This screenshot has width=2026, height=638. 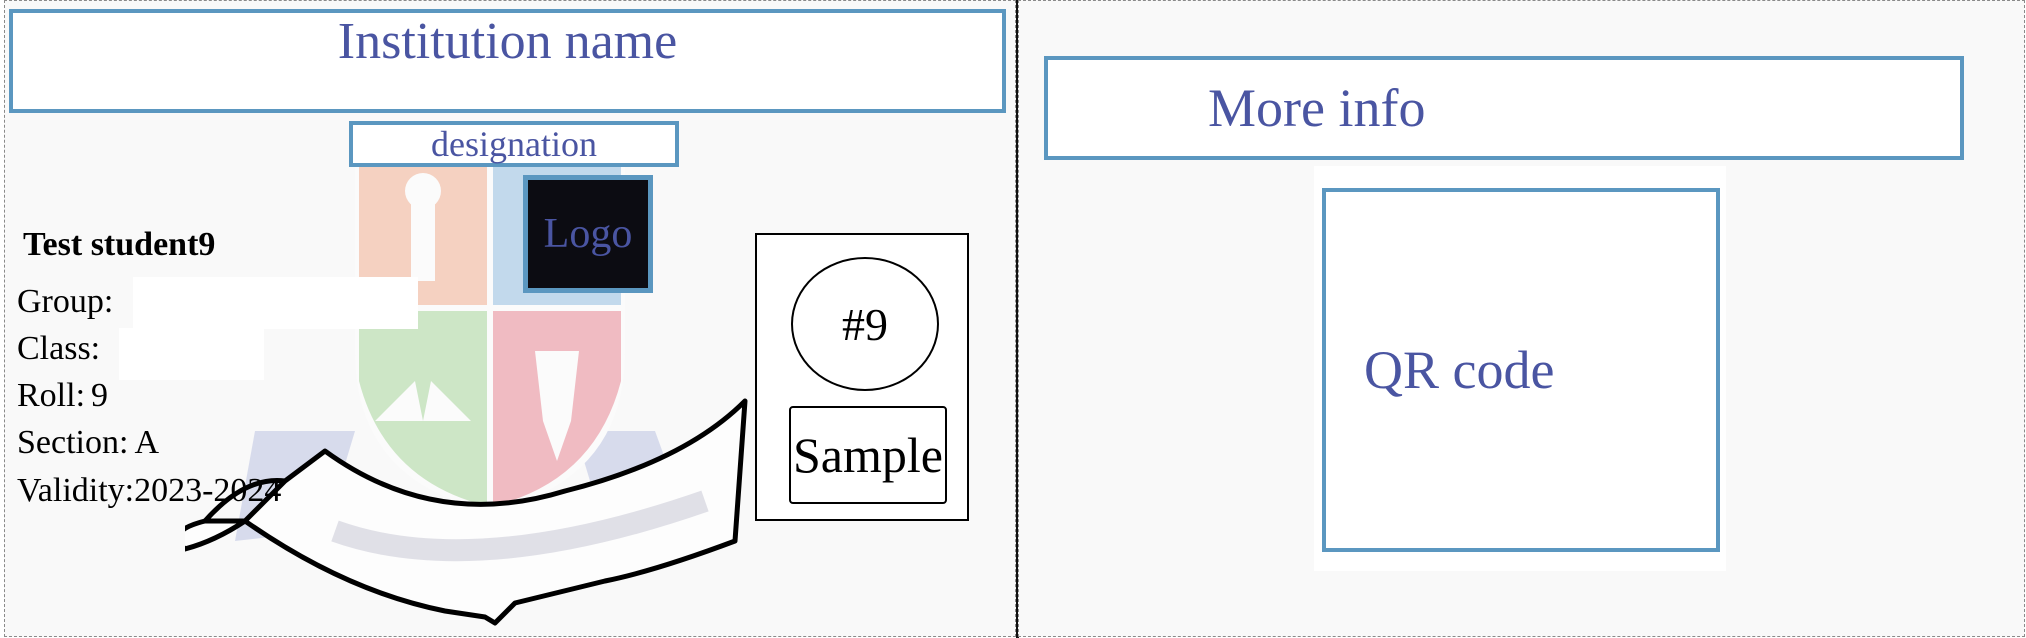 I want to click on validity-row: Validity:2023-2024, so click(x=149, y=491).